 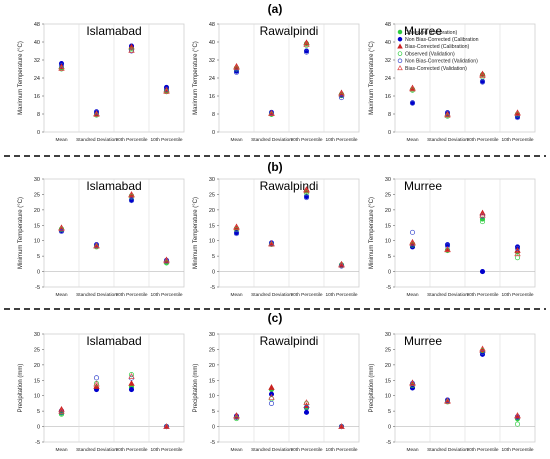 What do you see at coordinates (423, 186) in the screenshot?
I see `panel-title: Murree` at bounding box center [423, 186].